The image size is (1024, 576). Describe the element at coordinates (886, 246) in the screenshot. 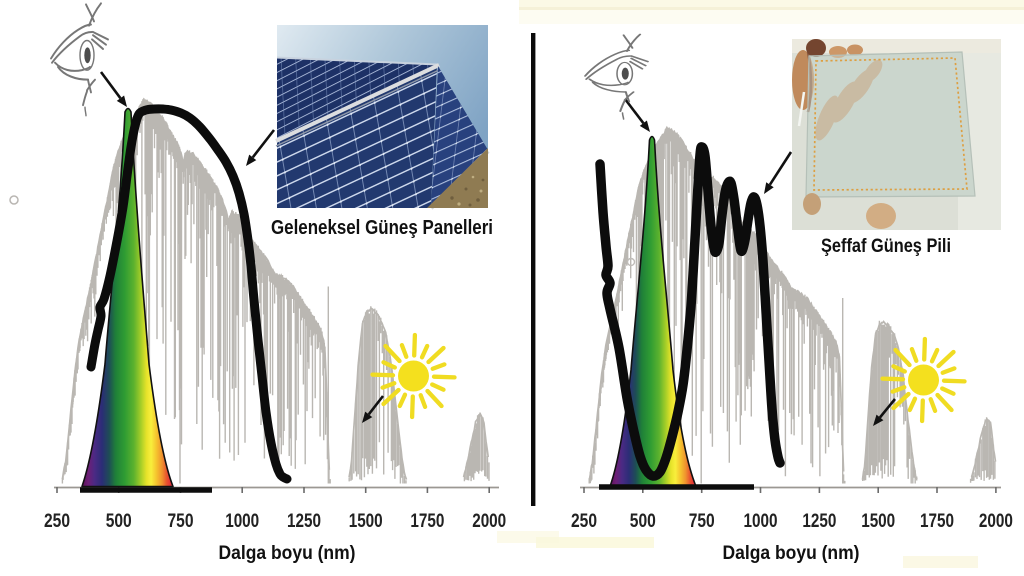

I see `svg-text: Şeffaf Güneş Pili` at that location.